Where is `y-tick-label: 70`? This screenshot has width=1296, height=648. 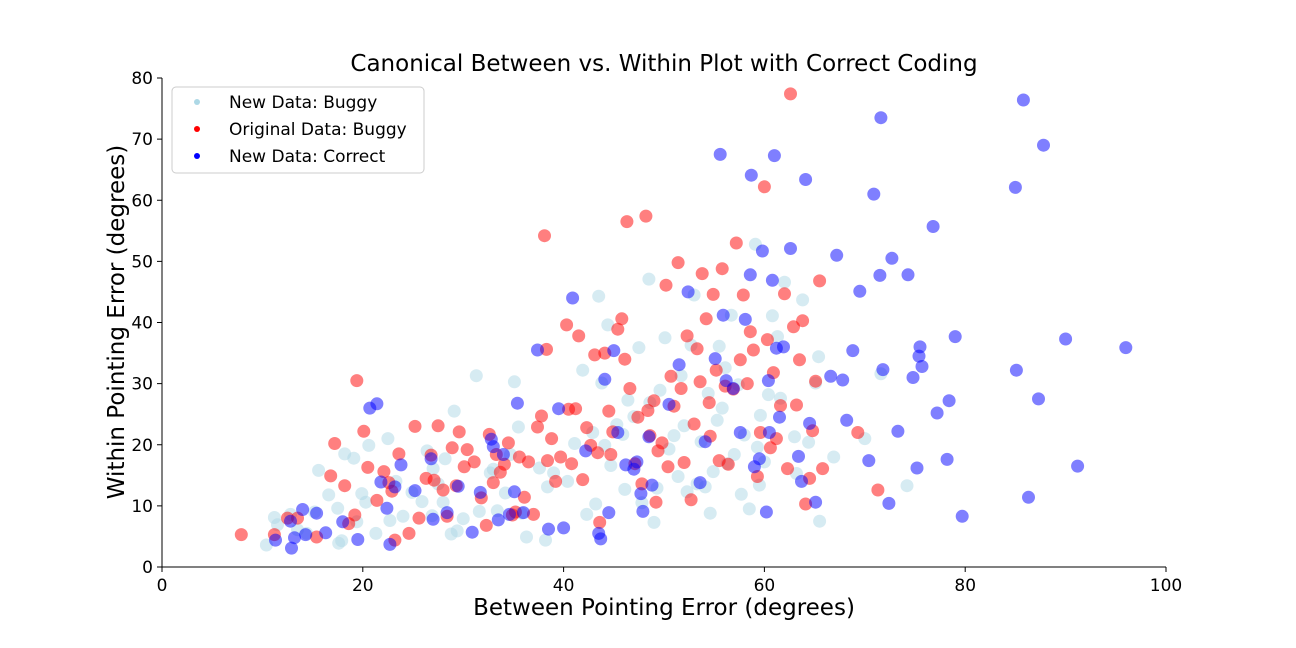
y-tick-label: 70 is located at coordinates (142, 140).